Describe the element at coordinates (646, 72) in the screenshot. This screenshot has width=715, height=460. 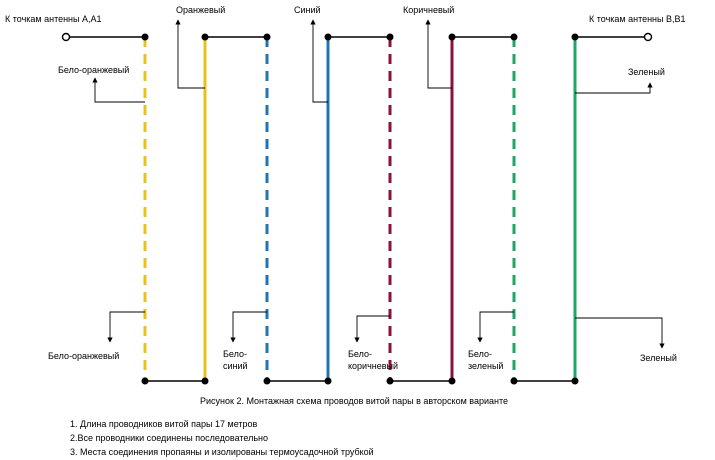
I see `green-top-label: Зеленый` at that location.